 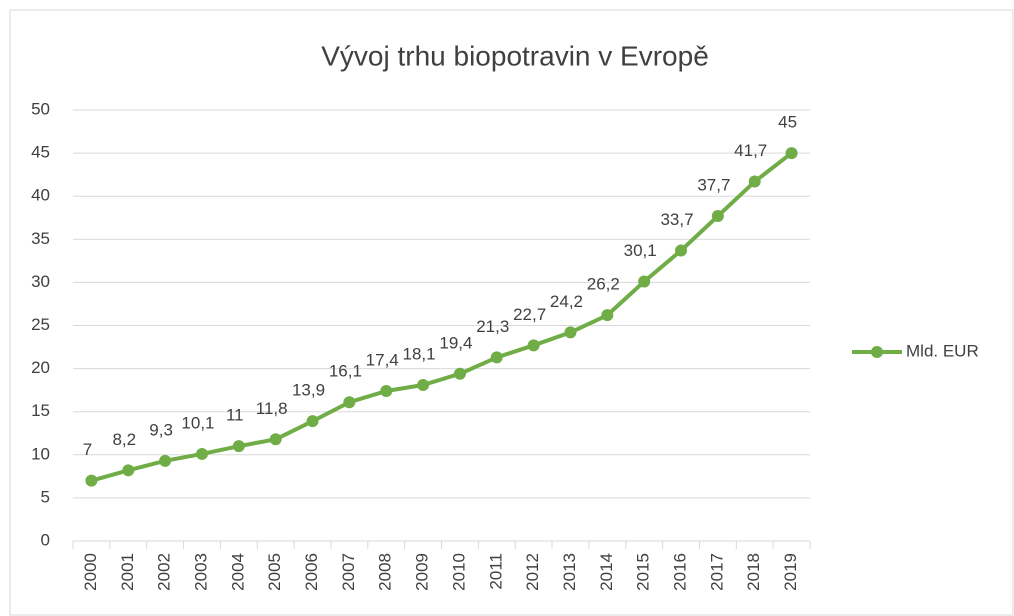 What do you see at coordinates (458, 572) in the screenshot?
I see `x-tick-label: 2010` at bounding box center [458, 572].